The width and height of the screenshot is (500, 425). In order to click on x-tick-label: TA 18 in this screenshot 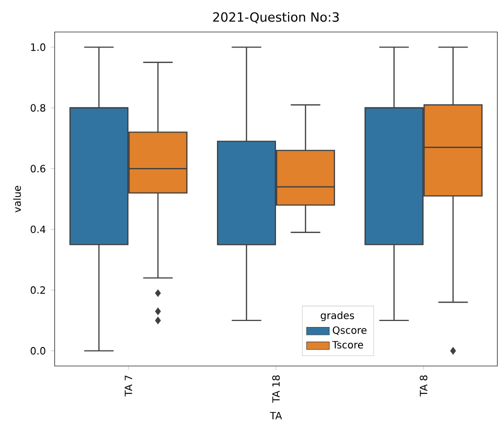, I will do `click(276, 389)`.